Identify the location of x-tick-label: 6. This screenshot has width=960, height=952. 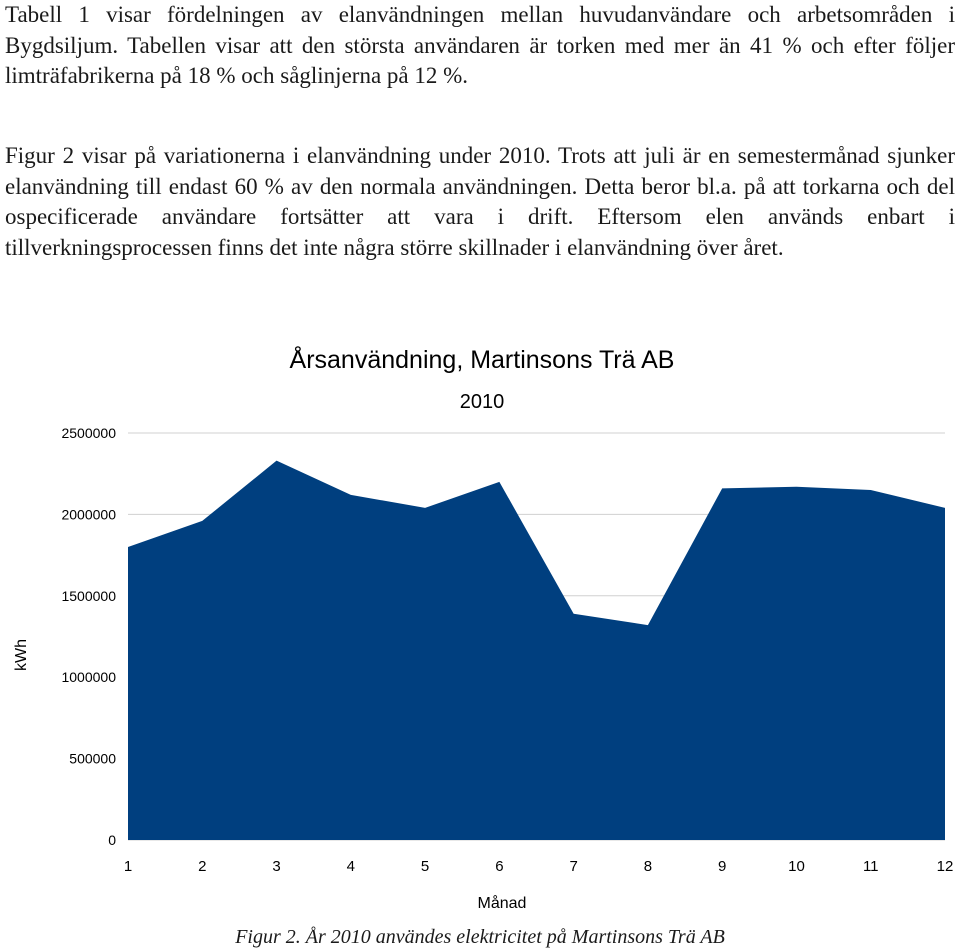
(499, 866).